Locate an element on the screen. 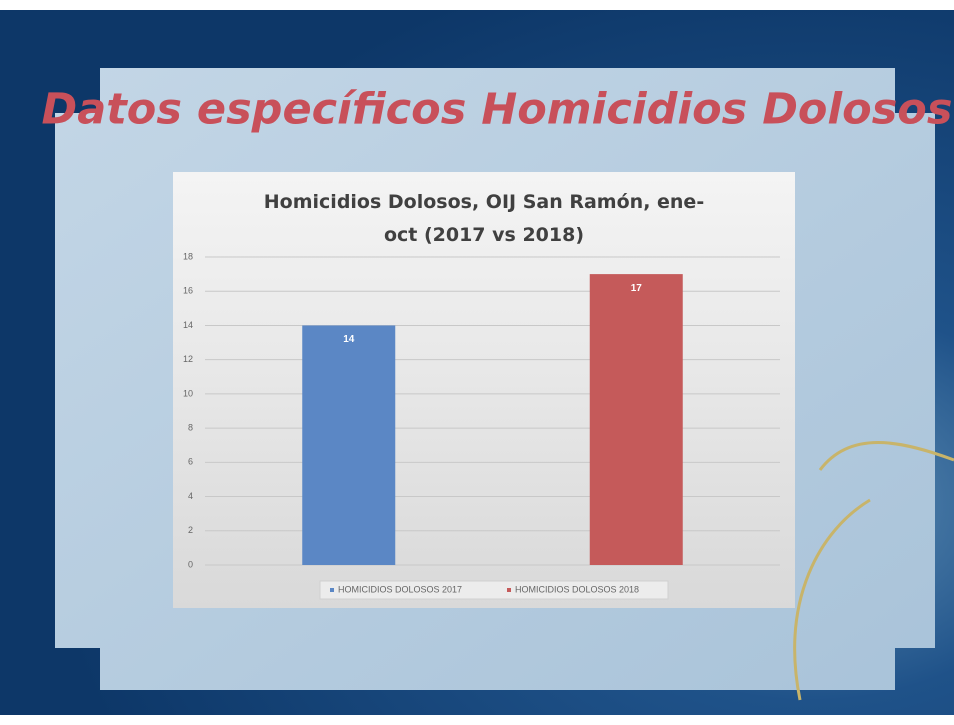 Image resolution: width=954 pixels, height=725 pixels. y-tick-label: 18 is located at coordinates (188, 256).